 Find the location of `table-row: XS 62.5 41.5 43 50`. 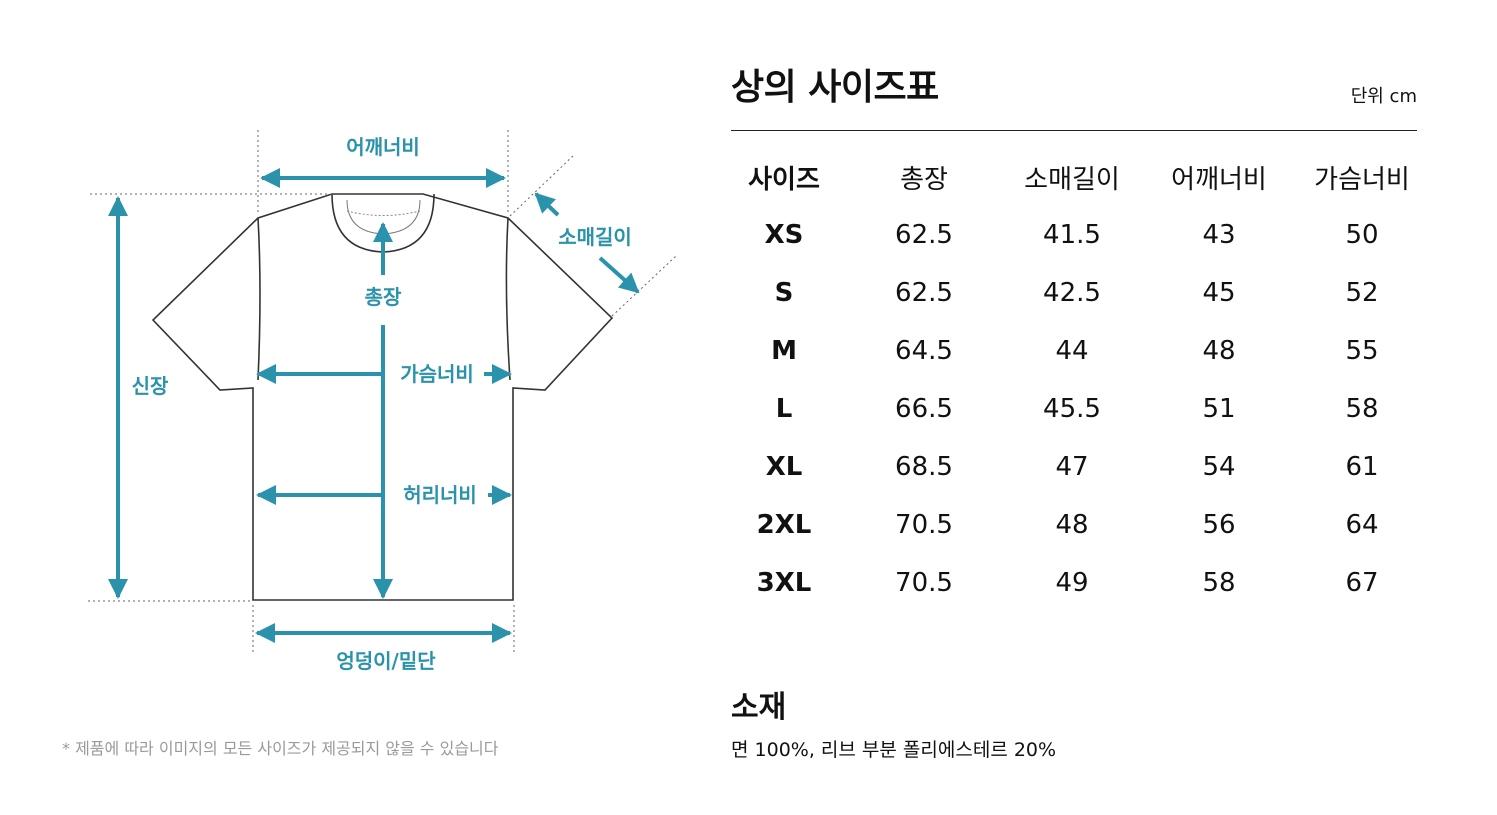

table-row: XS 62.5 41.5 43 50 is located at coordinates (1075, 235).